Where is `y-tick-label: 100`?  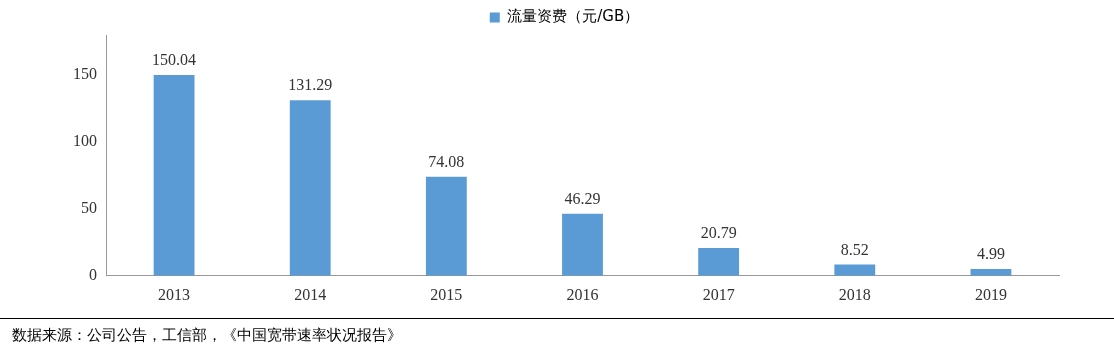
y-tick-label: 100 is located at coordinates (85, 141).